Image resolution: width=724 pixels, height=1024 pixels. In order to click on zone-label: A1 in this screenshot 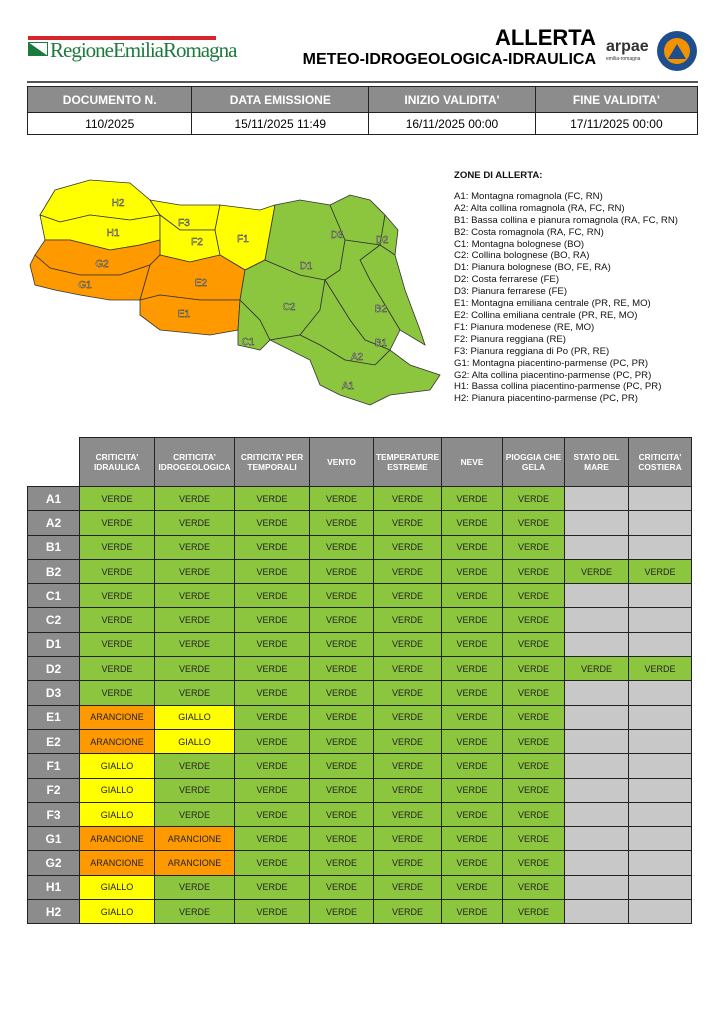, I will do `click(53, 498)`.